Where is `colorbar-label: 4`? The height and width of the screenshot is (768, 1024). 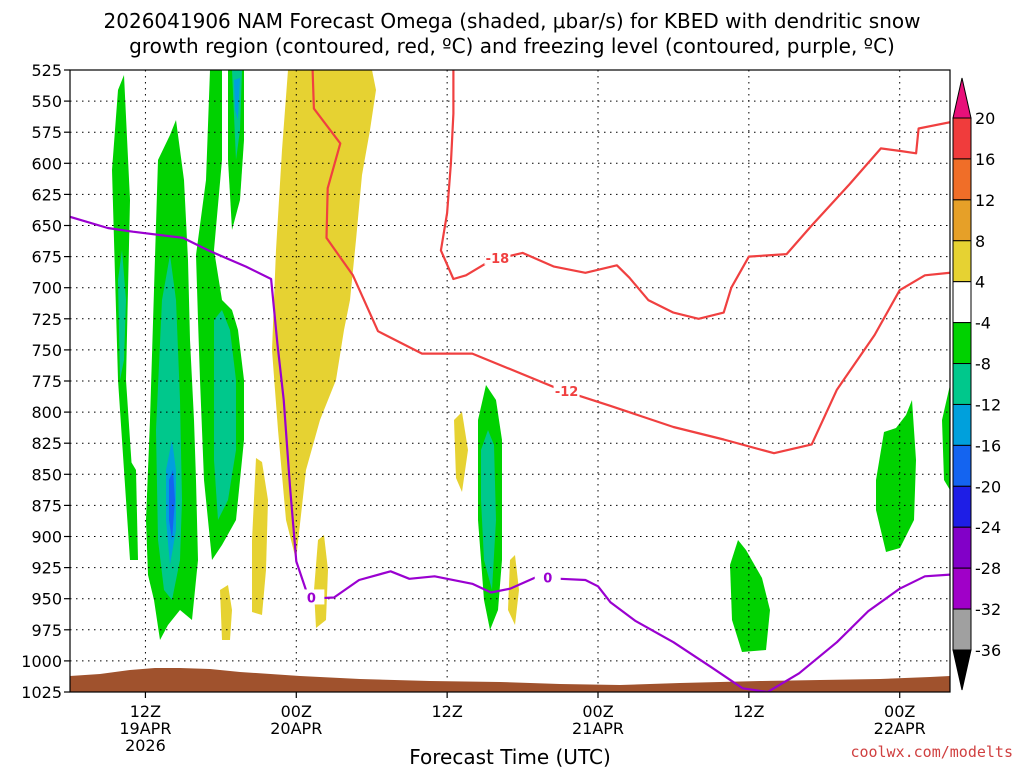
colorbar-label: 4 is located at coordinates (980, 282).